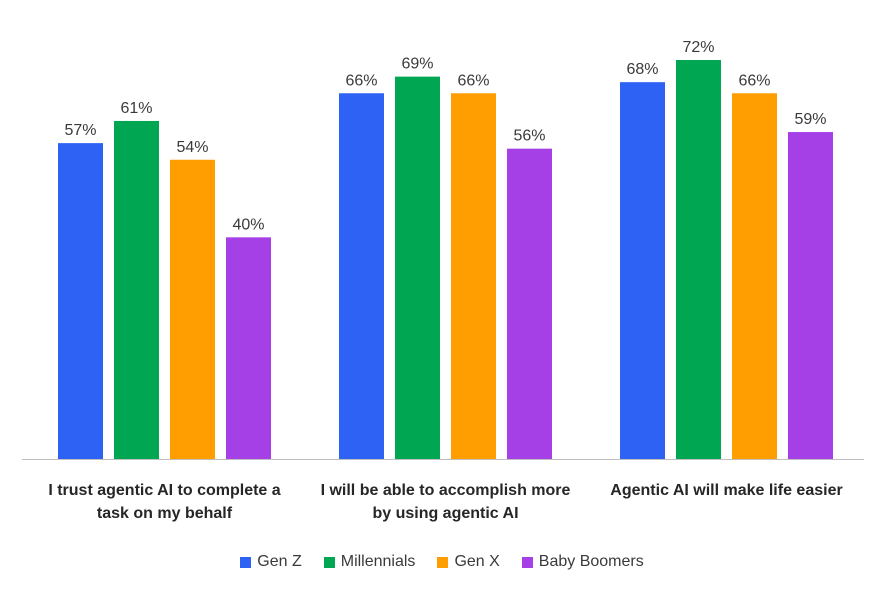  I want to click on category-label: I trust agentic AI to complete a, so click(164, 490).